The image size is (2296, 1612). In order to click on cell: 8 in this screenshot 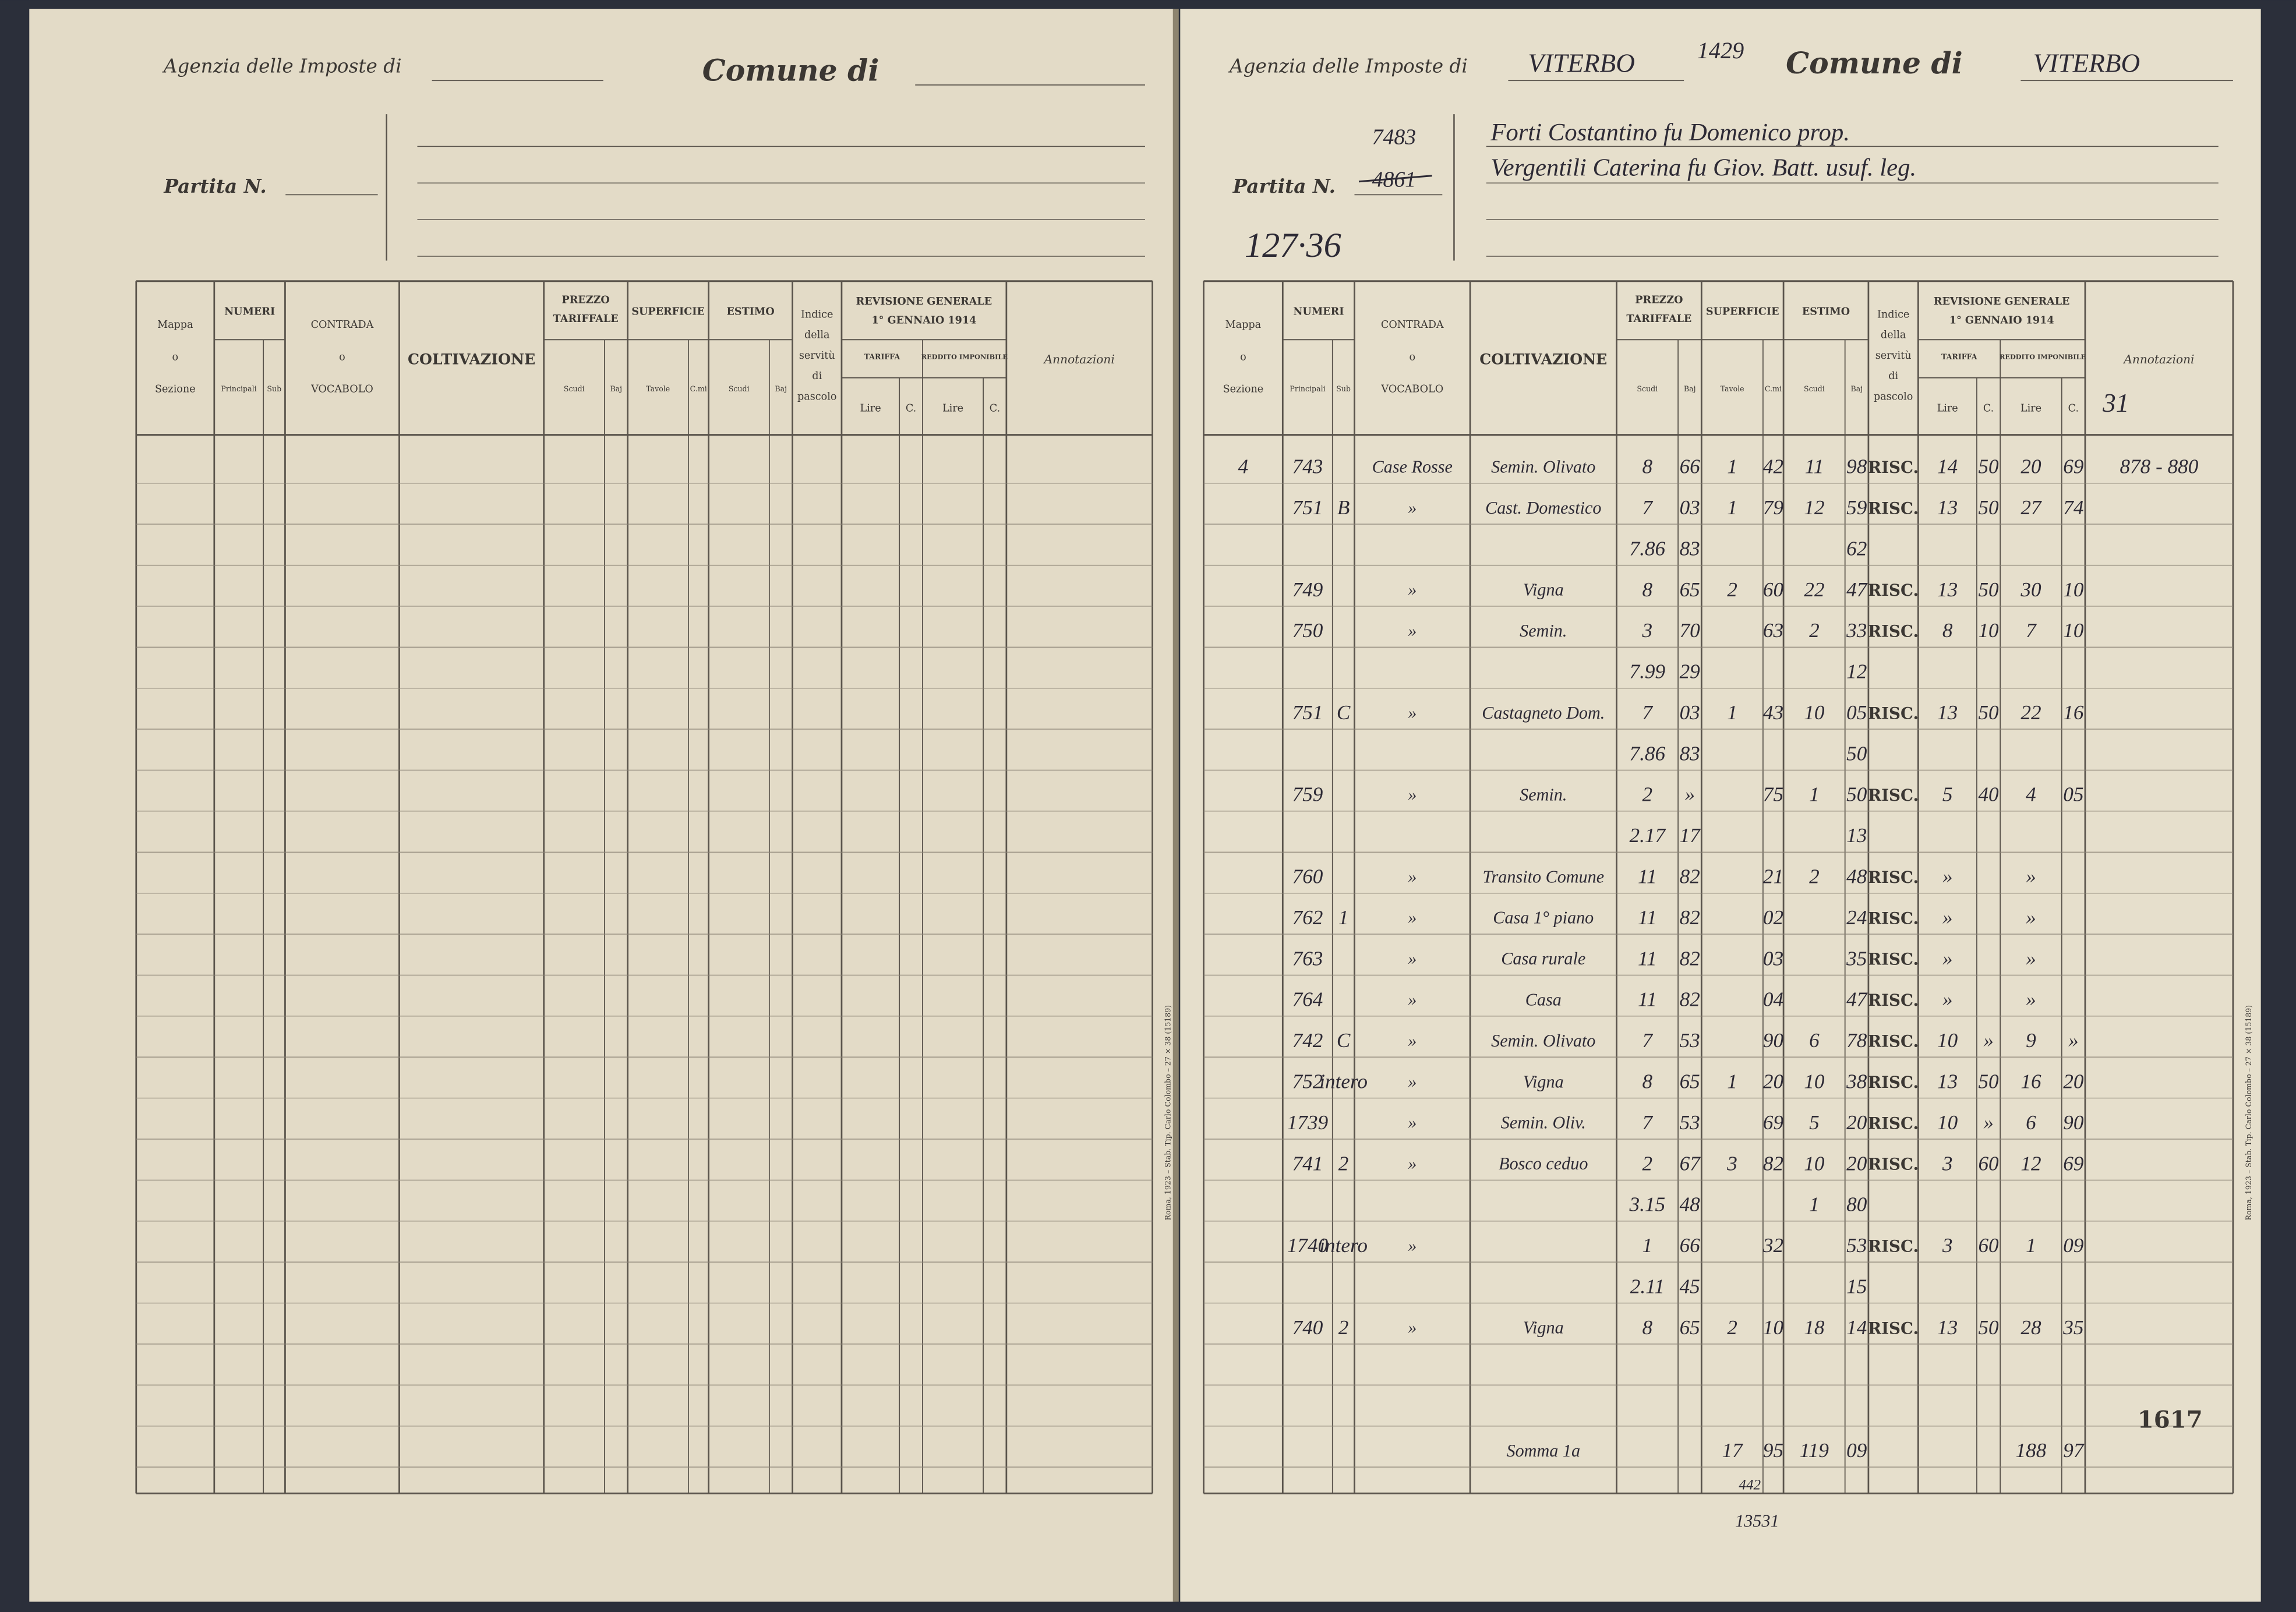, I will do `click(1947, 631)`.